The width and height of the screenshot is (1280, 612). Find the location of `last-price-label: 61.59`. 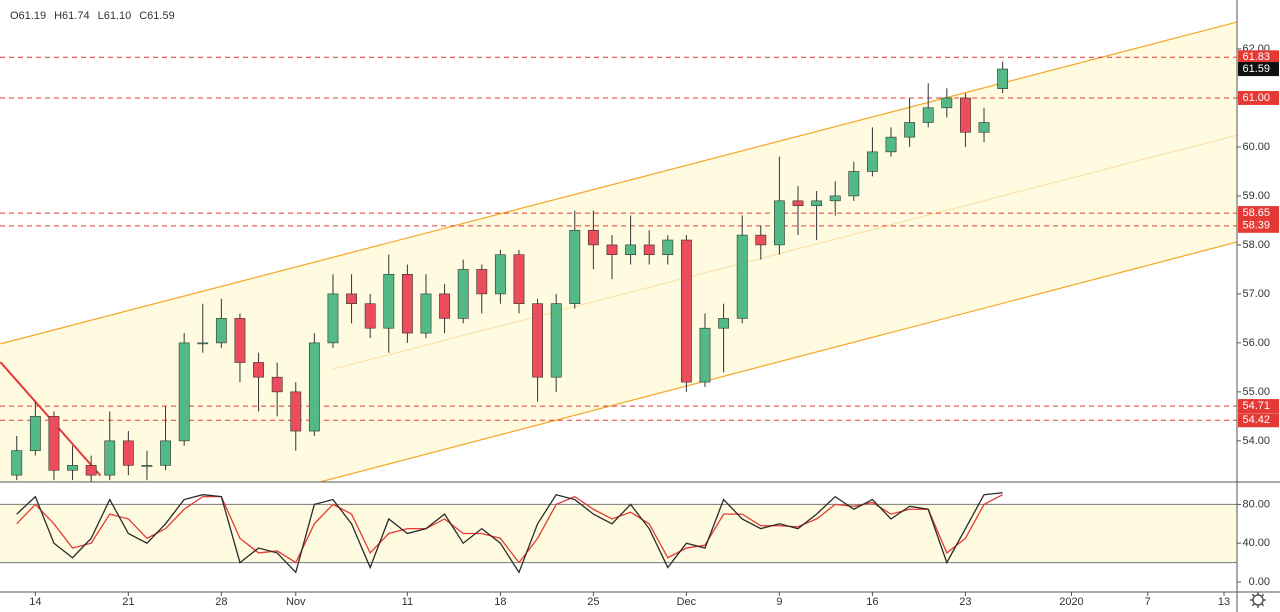

last-price-label: 61.59 is located at coordinates (1256, 69).